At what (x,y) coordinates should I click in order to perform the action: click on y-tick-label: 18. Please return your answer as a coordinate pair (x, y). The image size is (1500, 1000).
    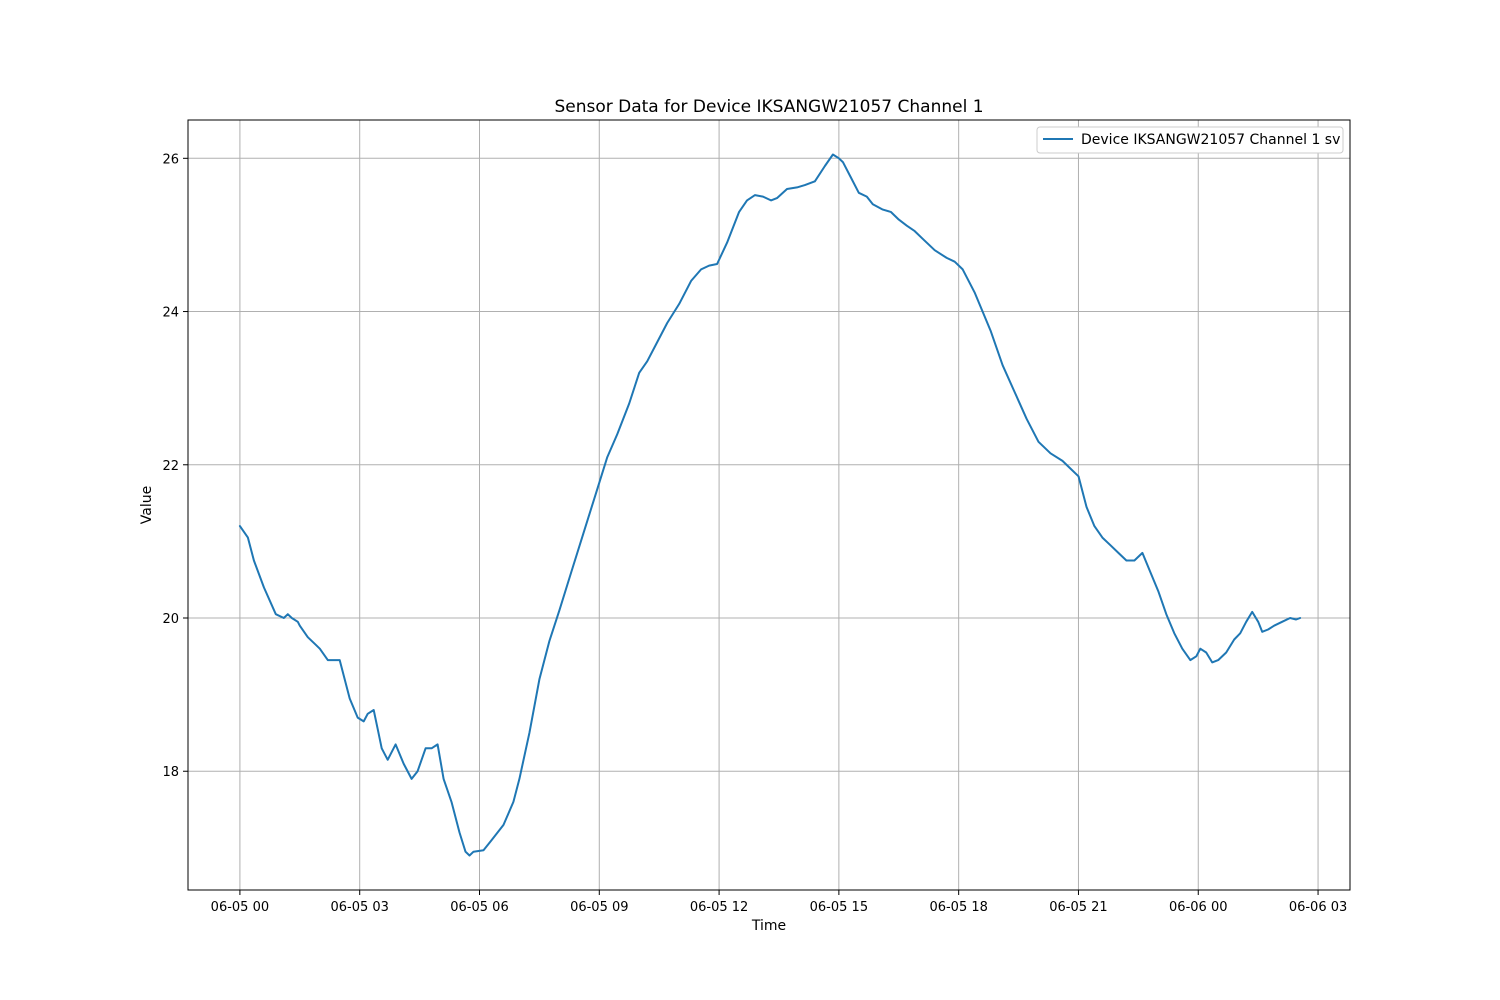
    Looking at the image, I should click on (170, 772).